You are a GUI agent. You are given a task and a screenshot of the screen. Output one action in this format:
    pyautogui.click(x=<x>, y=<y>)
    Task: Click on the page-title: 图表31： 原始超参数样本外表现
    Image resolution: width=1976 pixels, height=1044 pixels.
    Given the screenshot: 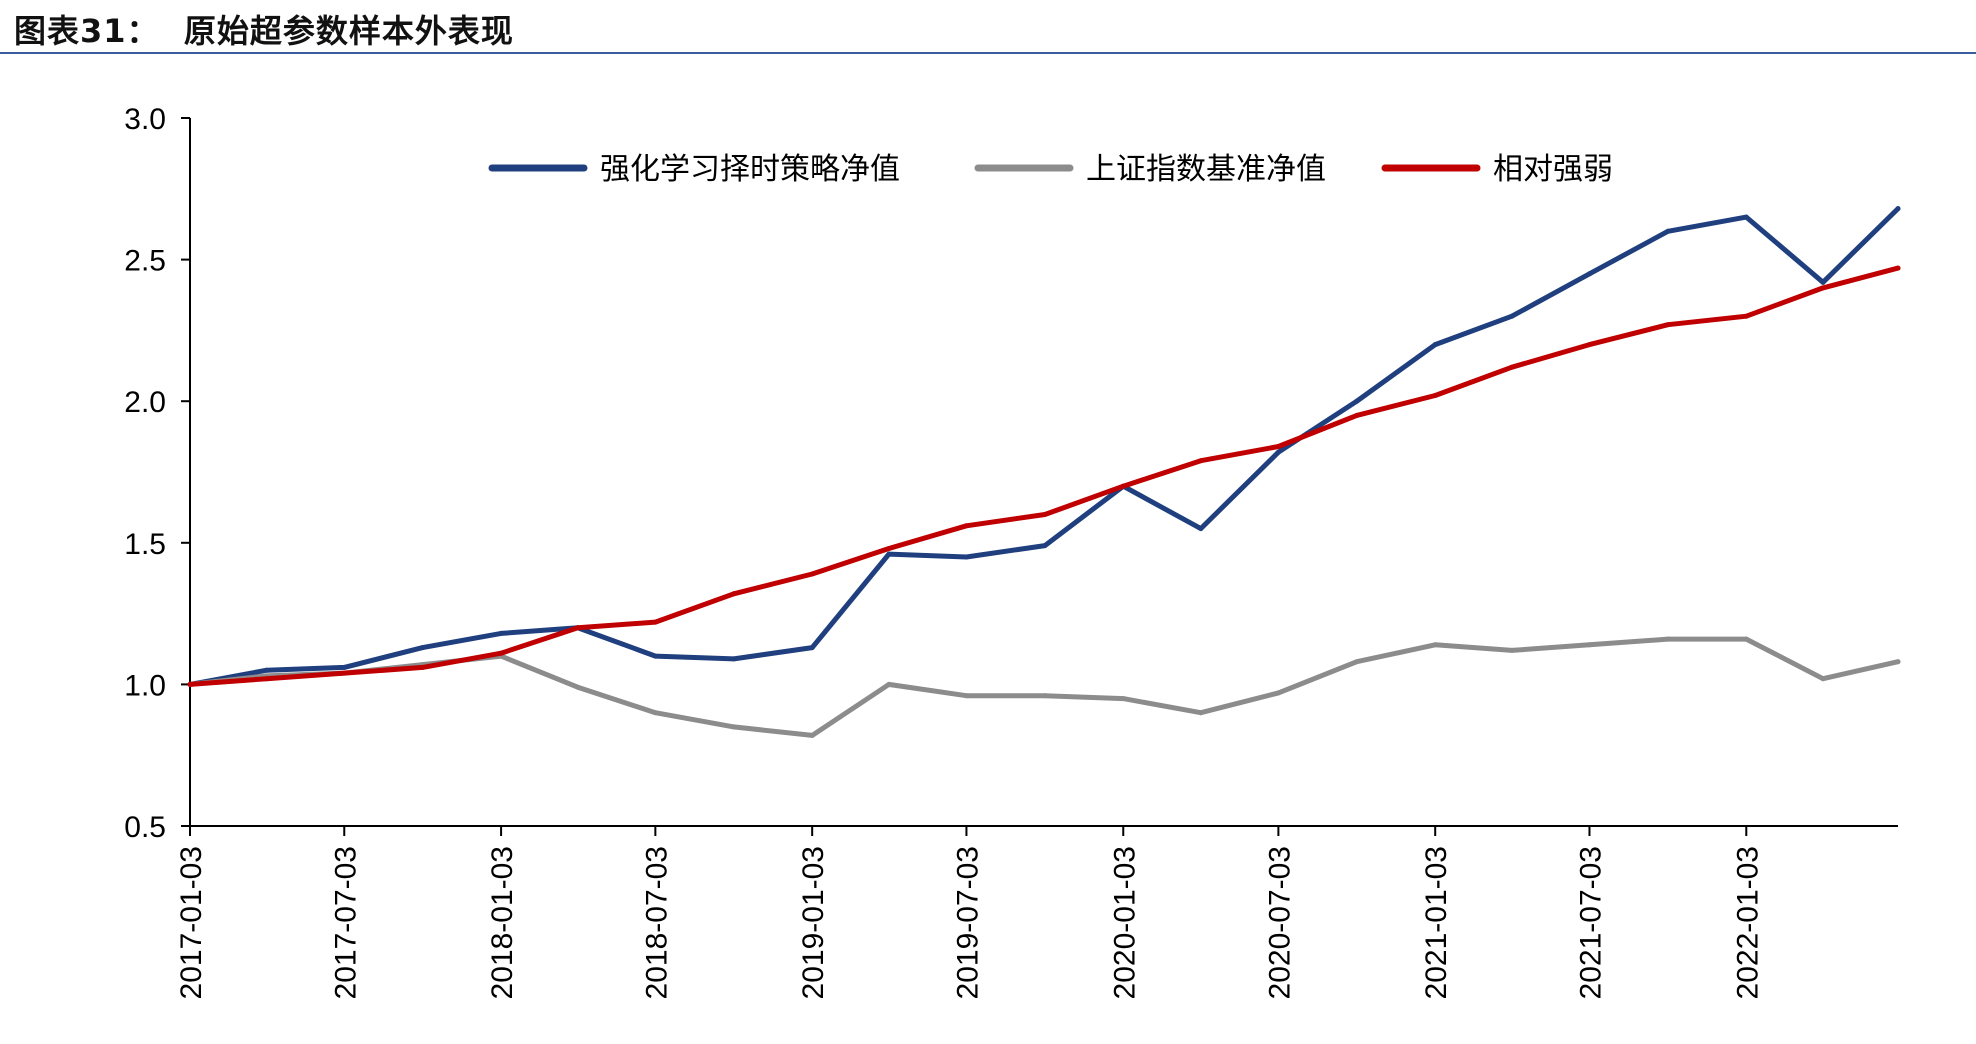 What is the action you would take?
    pyautogui.click(x=264, y=31)
    